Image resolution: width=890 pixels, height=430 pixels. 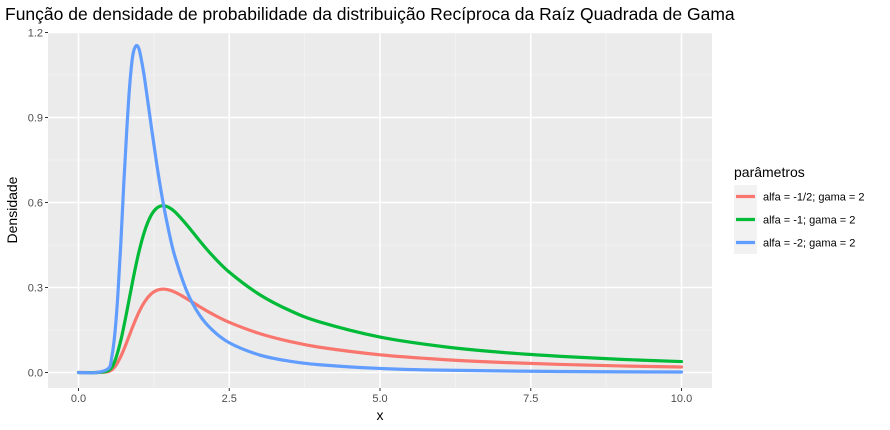 What do you see at coordinates (809, 221) in the screenshot?
I see `legend-label: alfa = -1; gama = 2` at bounding box center [809, 221].